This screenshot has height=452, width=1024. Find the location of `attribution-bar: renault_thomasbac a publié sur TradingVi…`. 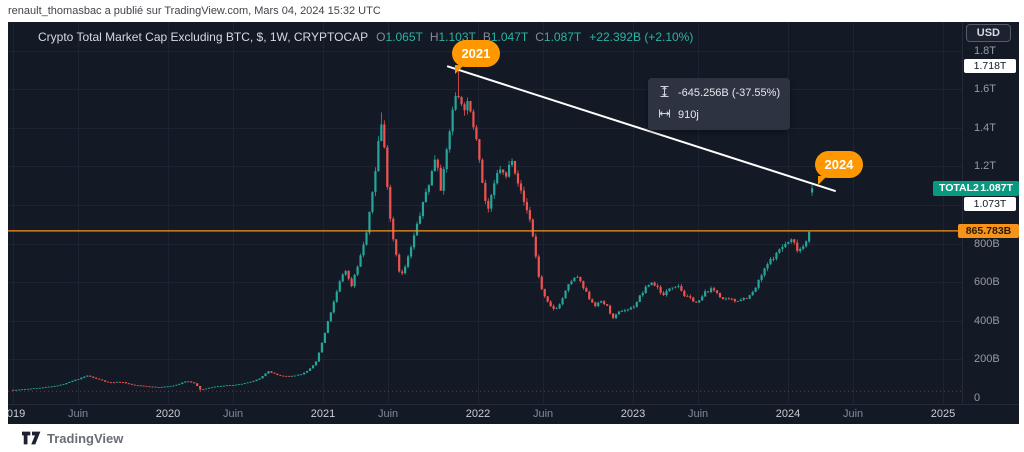

attribution-bar: renault_thomasbac a publié sur TradingVi… is located at coordinates (512, 11).